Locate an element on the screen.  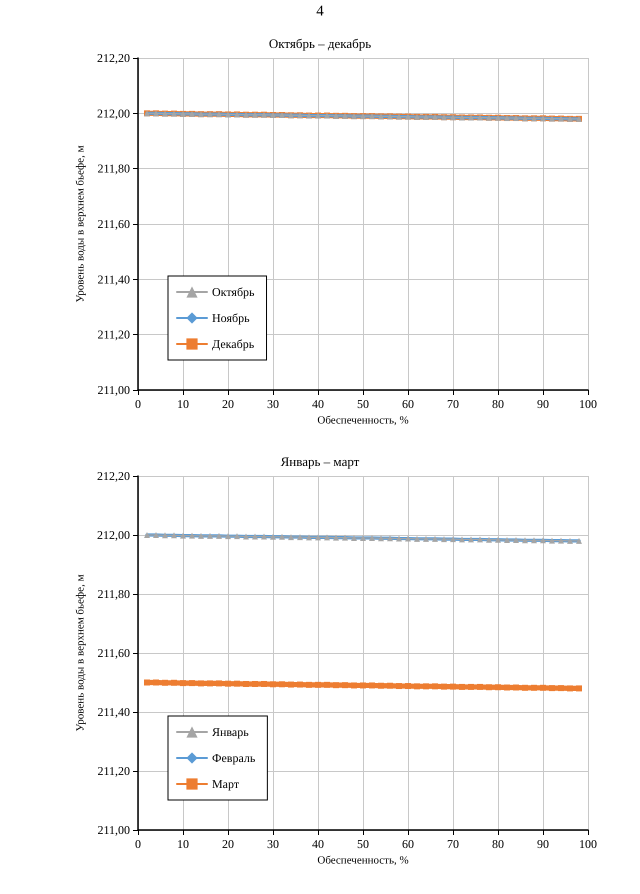
chart-title: Октябрь – декабрь is located at coordinates (320, 43).